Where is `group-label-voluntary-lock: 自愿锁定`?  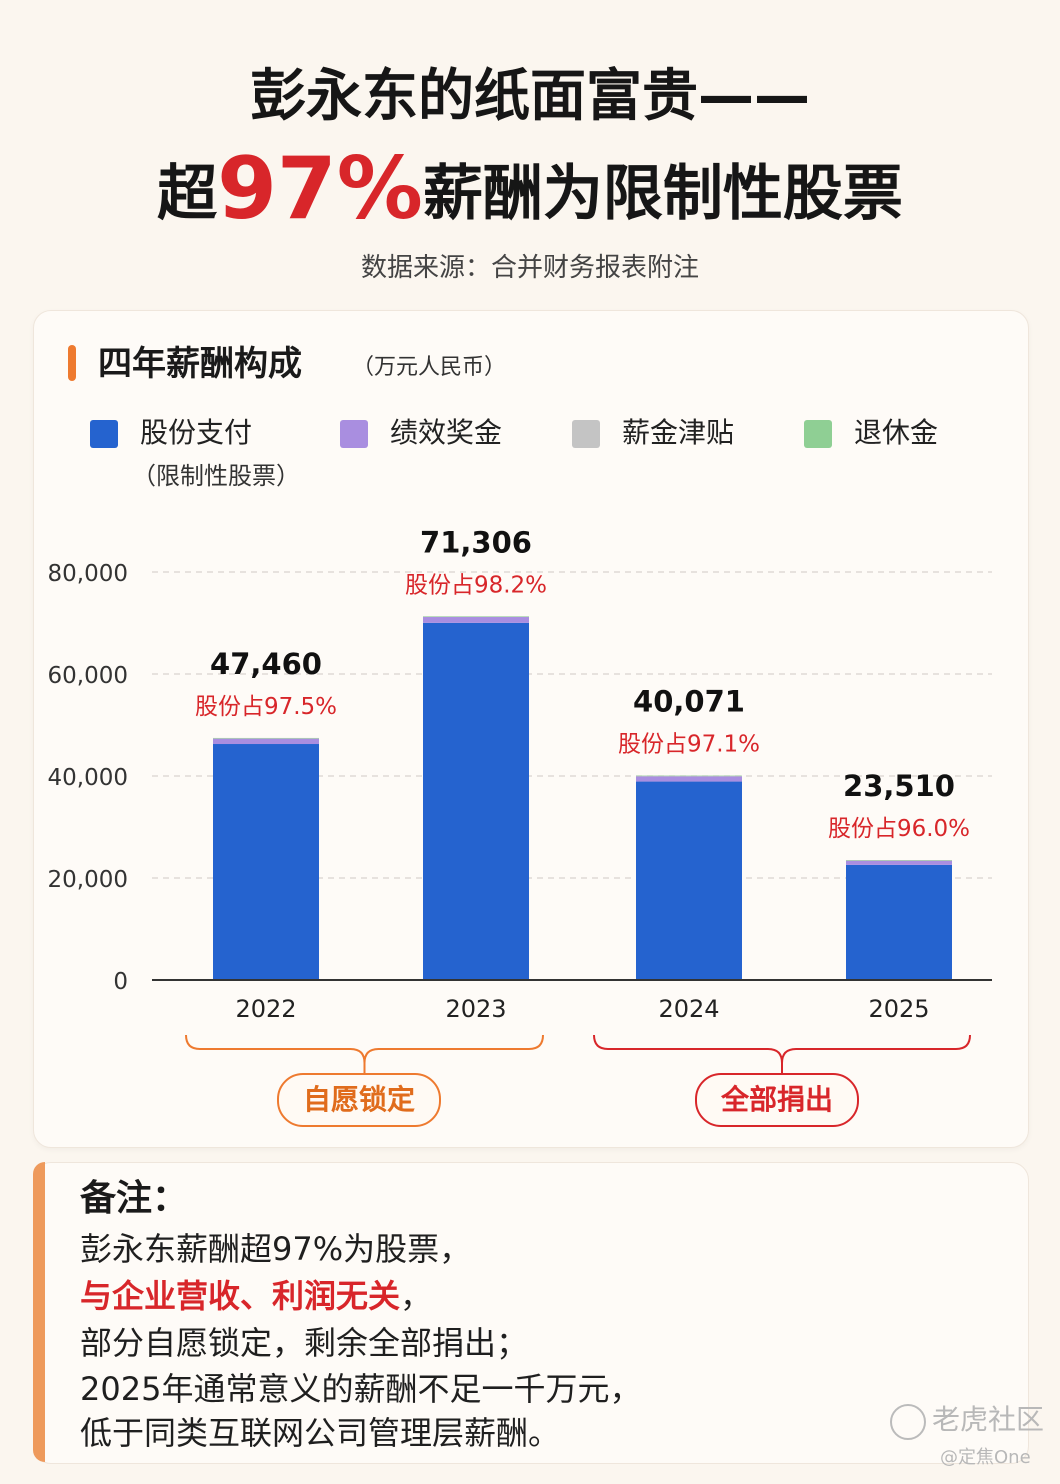
group-label-voluntary-lock: 自愿锁定 is located at coordinates (359, 1100).